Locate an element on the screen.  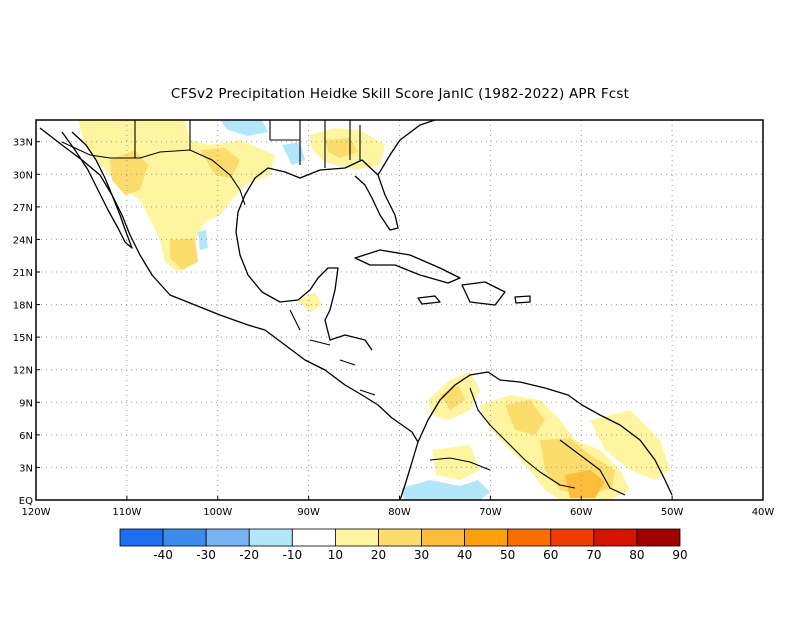
colorbar-label: 10 is located at coordinates (335, 555).